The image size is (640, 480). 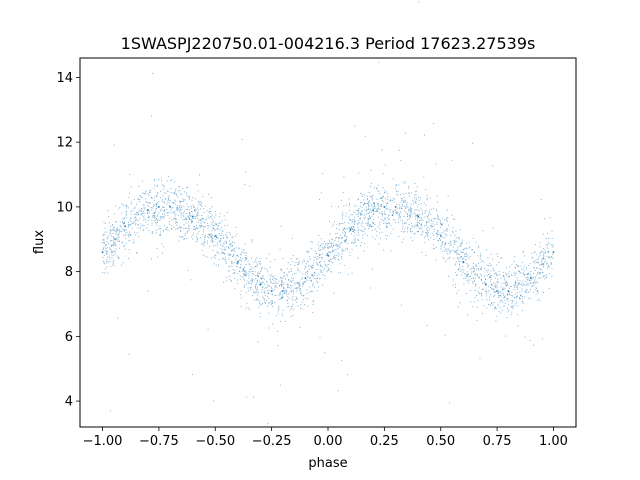 What do you see at coordinates (215, 441) in the screenshot?
I see `x-tick-label: −0.50` at bounding box center [215, 441].